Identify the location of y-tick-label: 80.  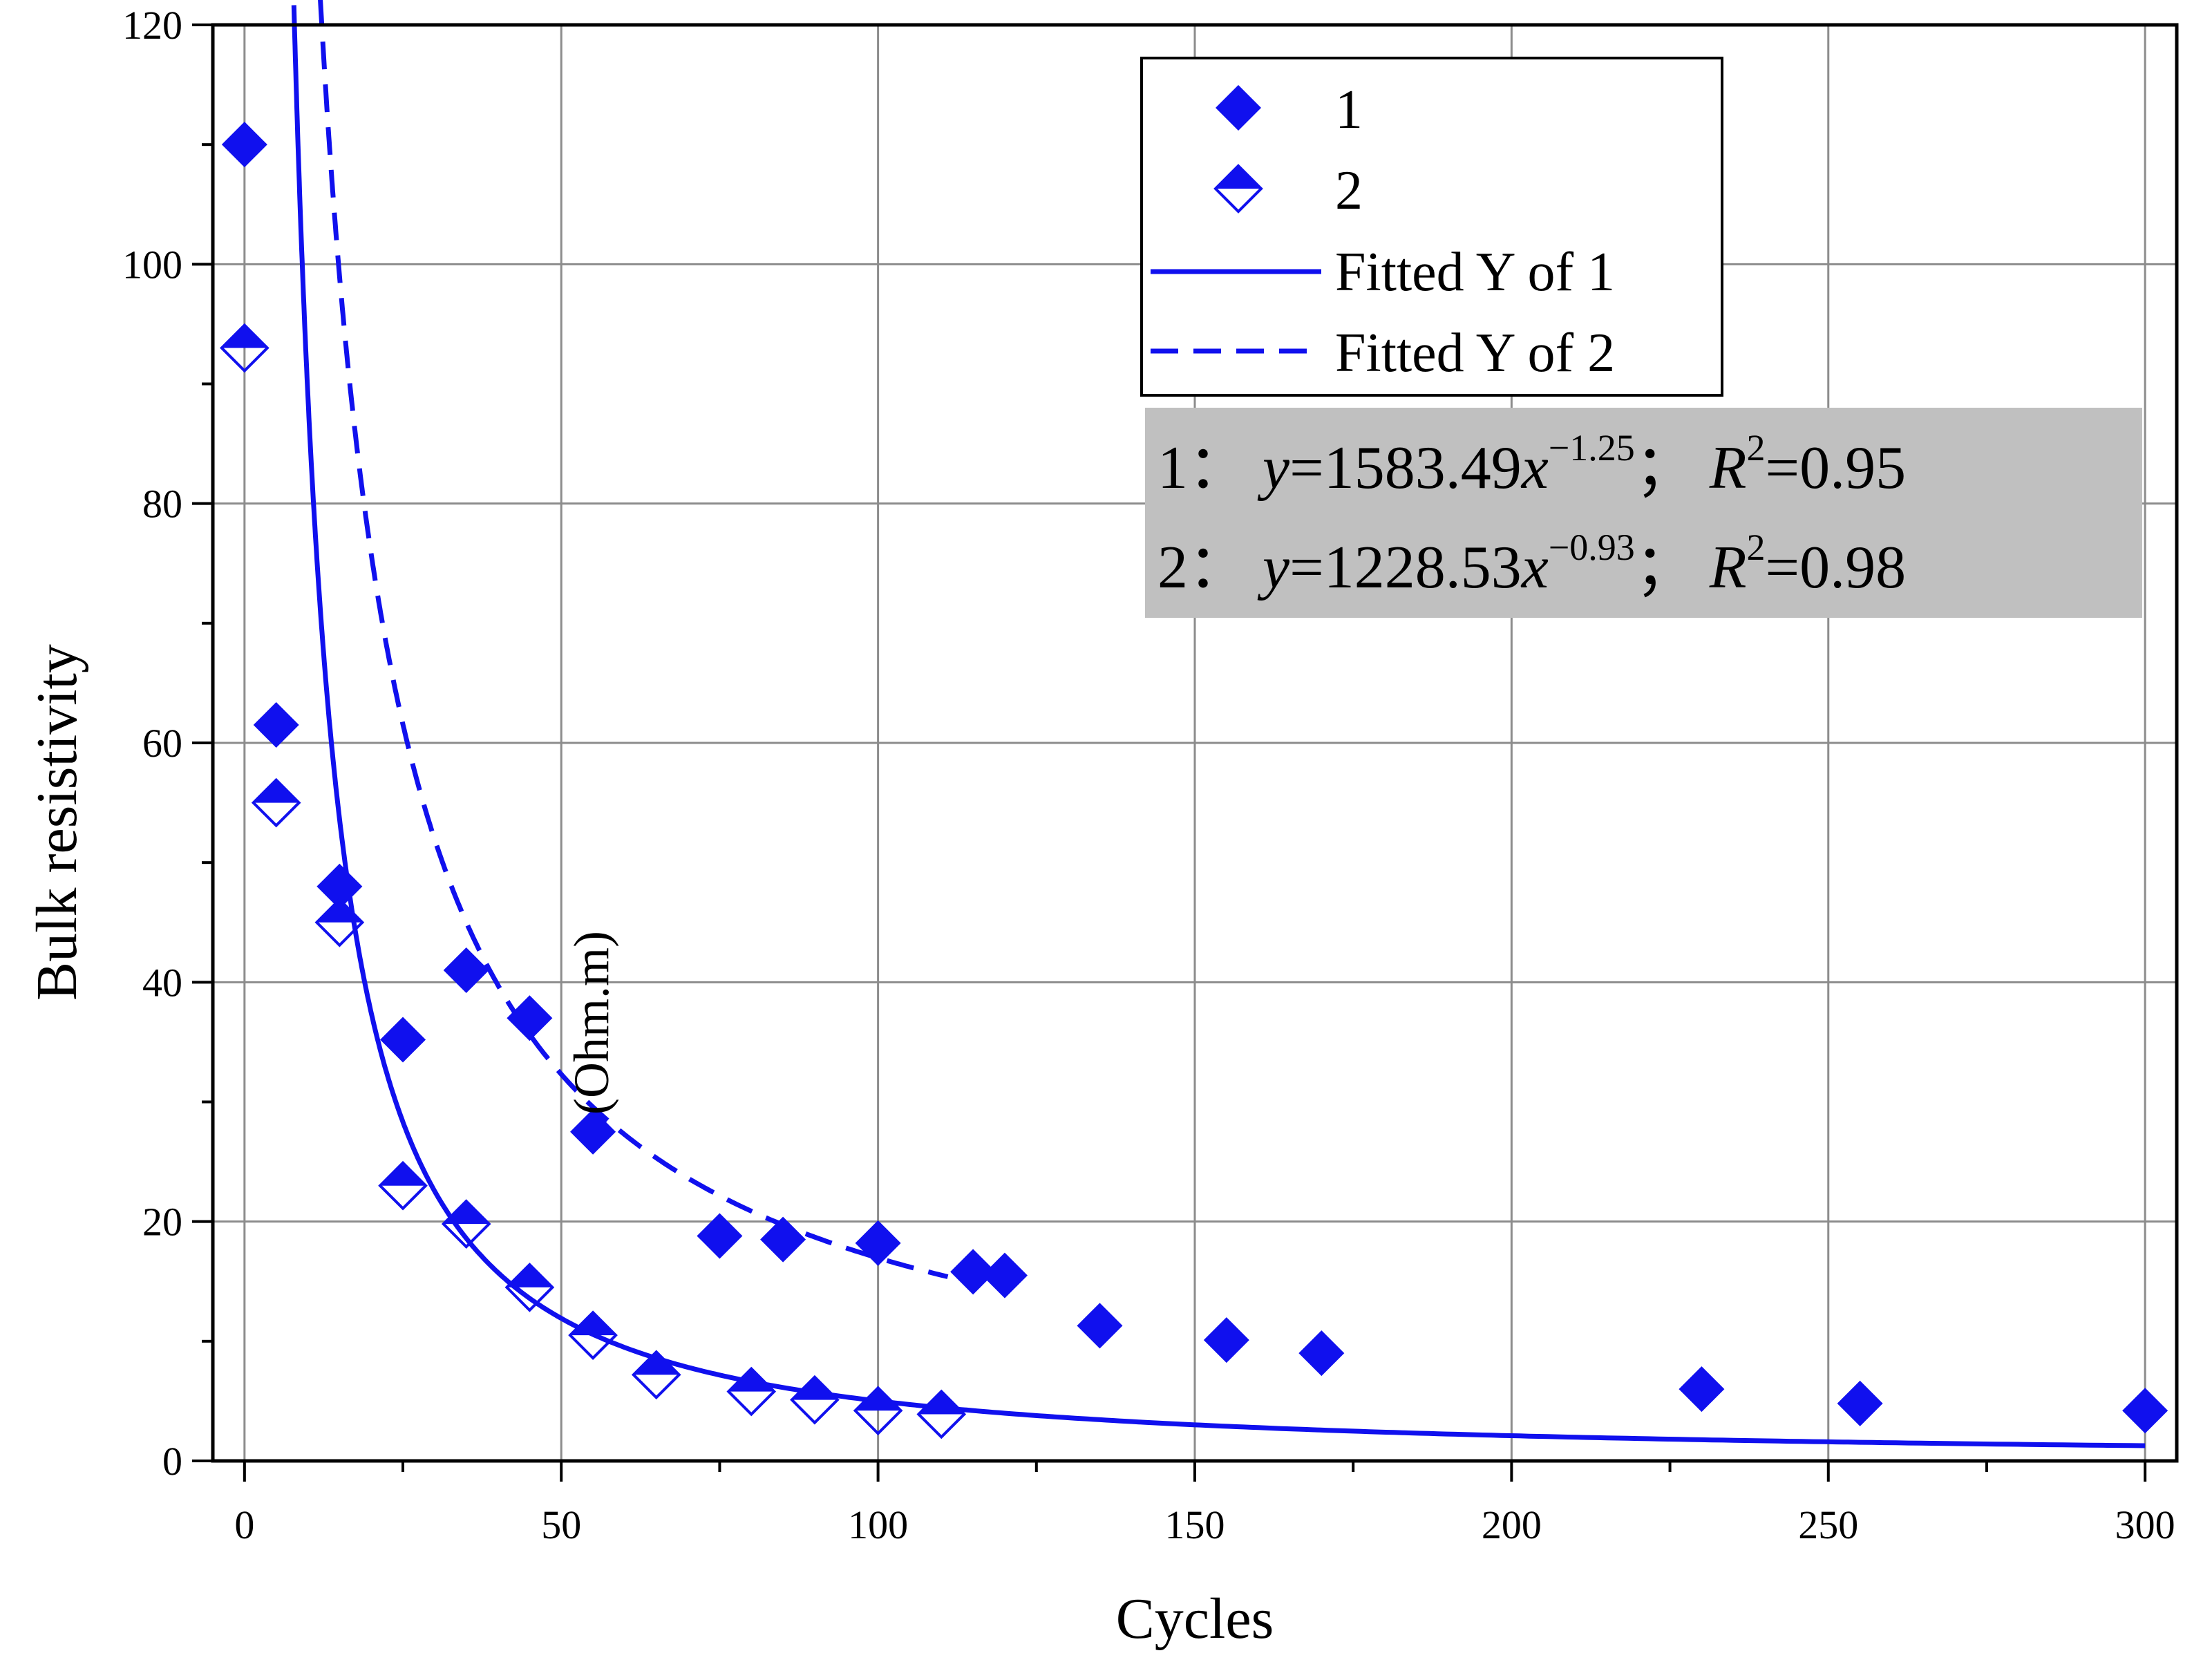
(162, 505).